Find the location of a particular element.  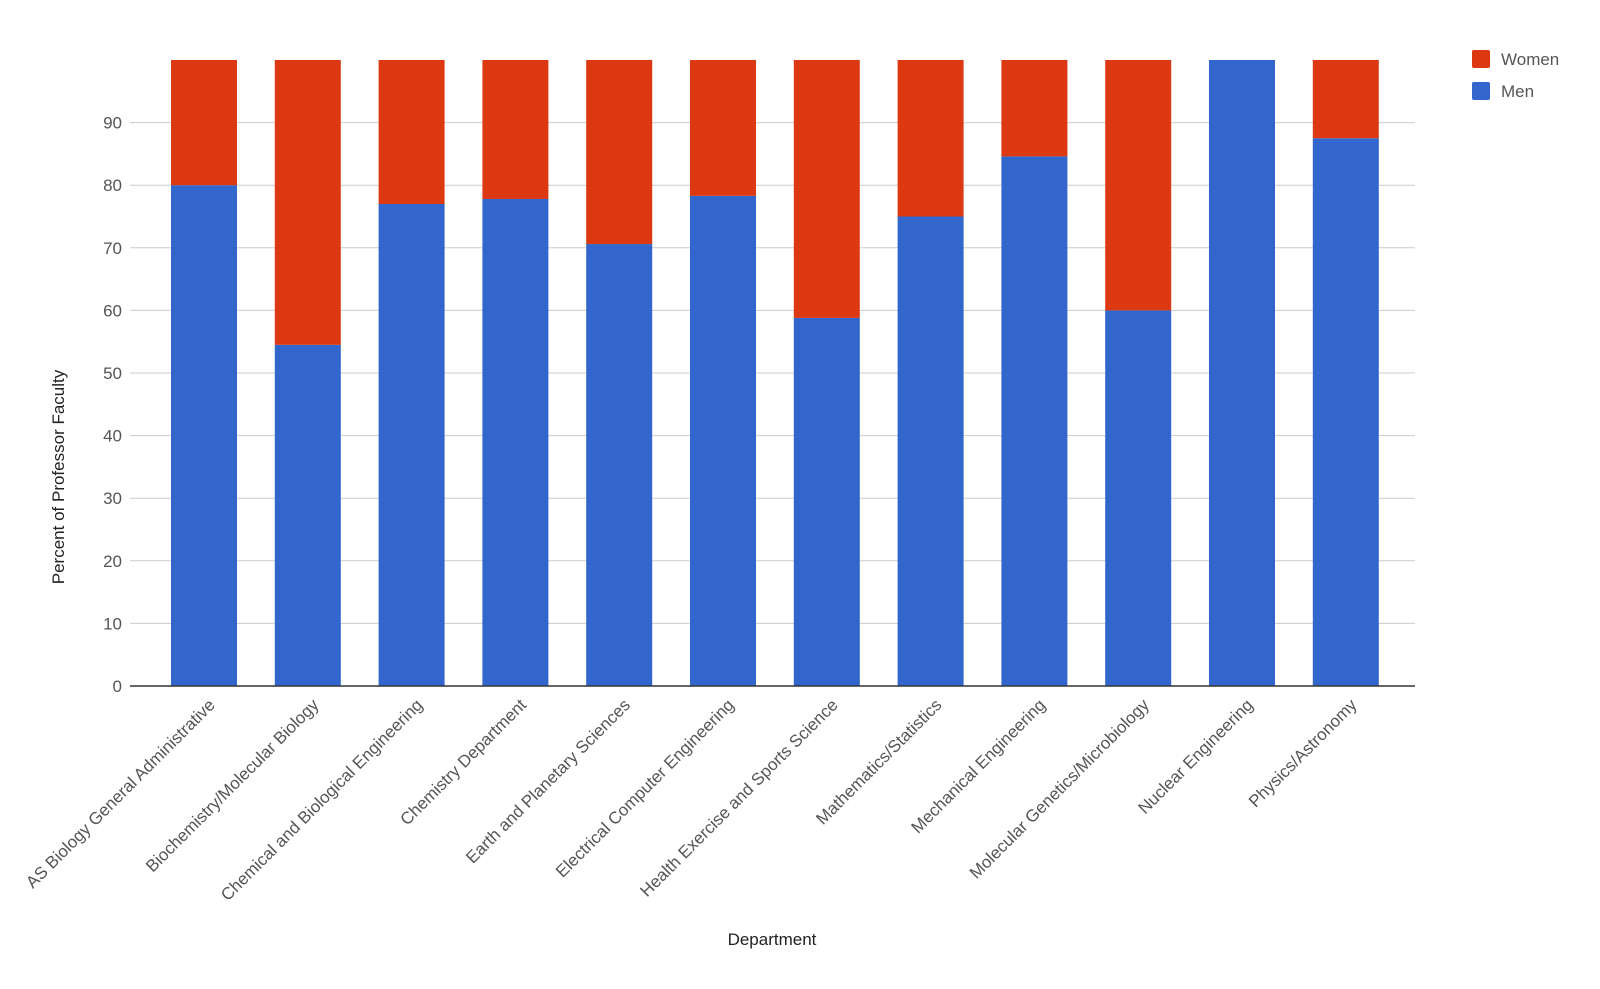

y-axis-title: Percent of Professor Faculty is located at coordinates (58, 476).